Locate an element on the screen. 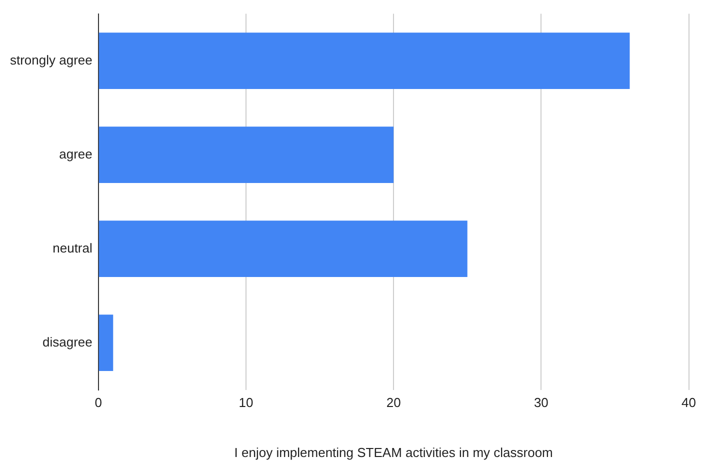 This screenshot has width=702, height=465. x-tick-label: 20 is located at coordinates (393, 402).